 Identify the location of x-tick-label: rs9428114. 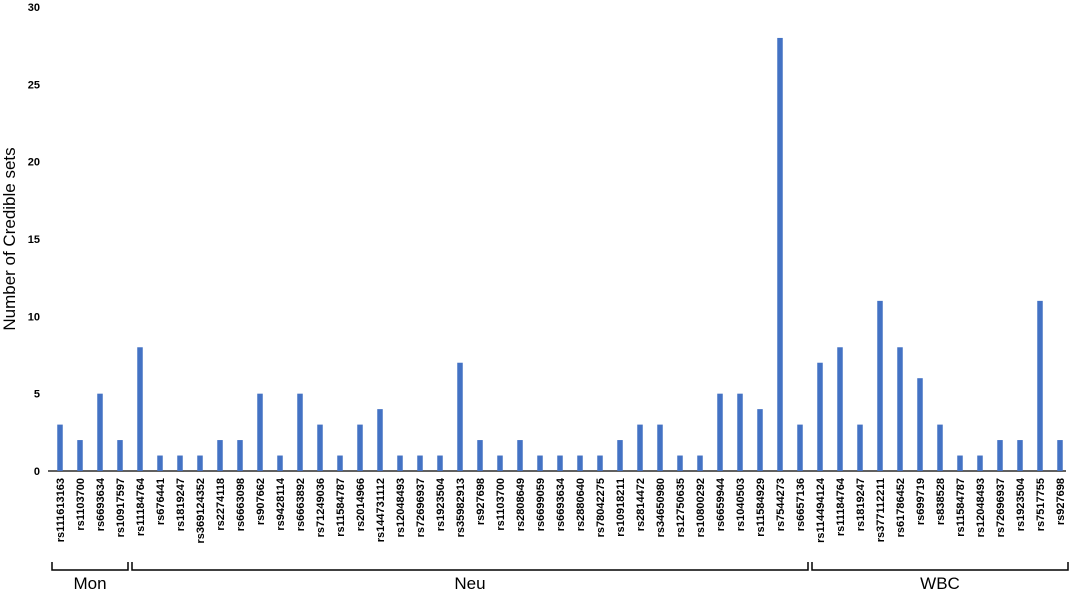
(281, 503).